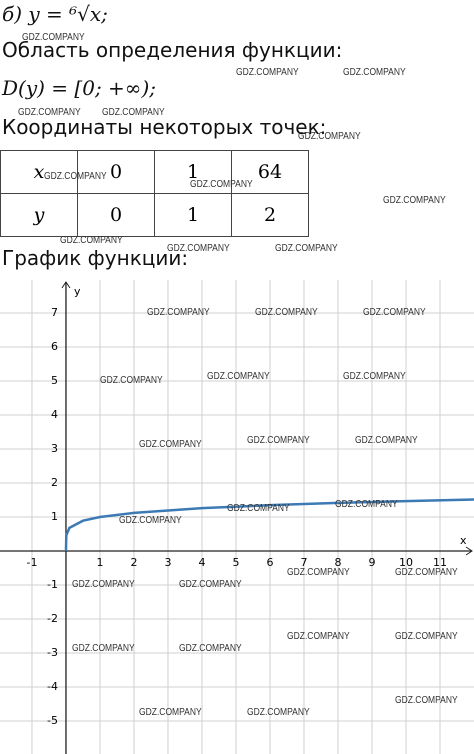 This screenshot has width=474, height=754. Describe the element at coordinates (269, 562) in the screenshot. I see `x-tick-label: 6` at that location.